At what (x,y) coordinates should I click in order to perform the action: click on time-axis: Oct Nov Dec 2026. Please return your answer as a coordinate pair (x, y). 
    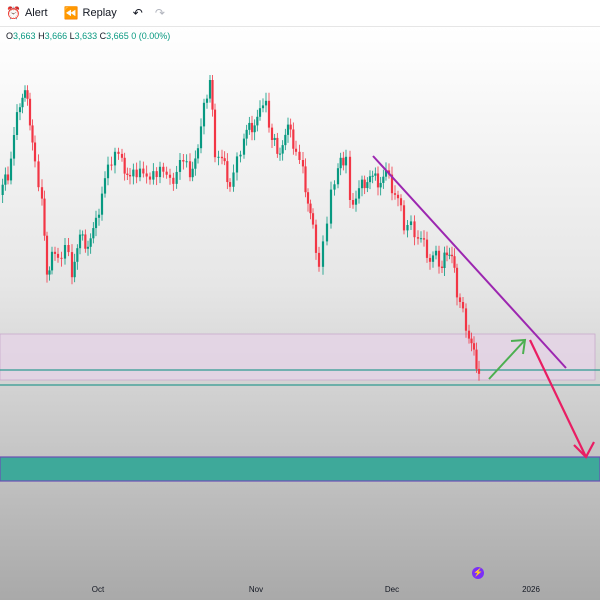
    Looking at the image, I should click on (300, 589).